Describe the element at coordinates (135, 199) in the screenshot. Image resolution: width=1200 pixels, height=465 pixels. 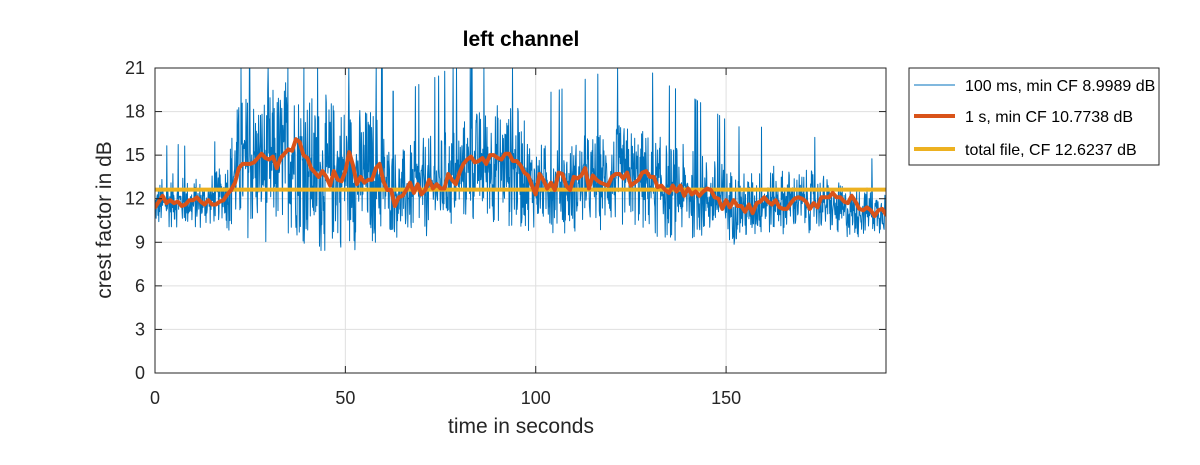
I see `y-tick-label: 12` at that location.